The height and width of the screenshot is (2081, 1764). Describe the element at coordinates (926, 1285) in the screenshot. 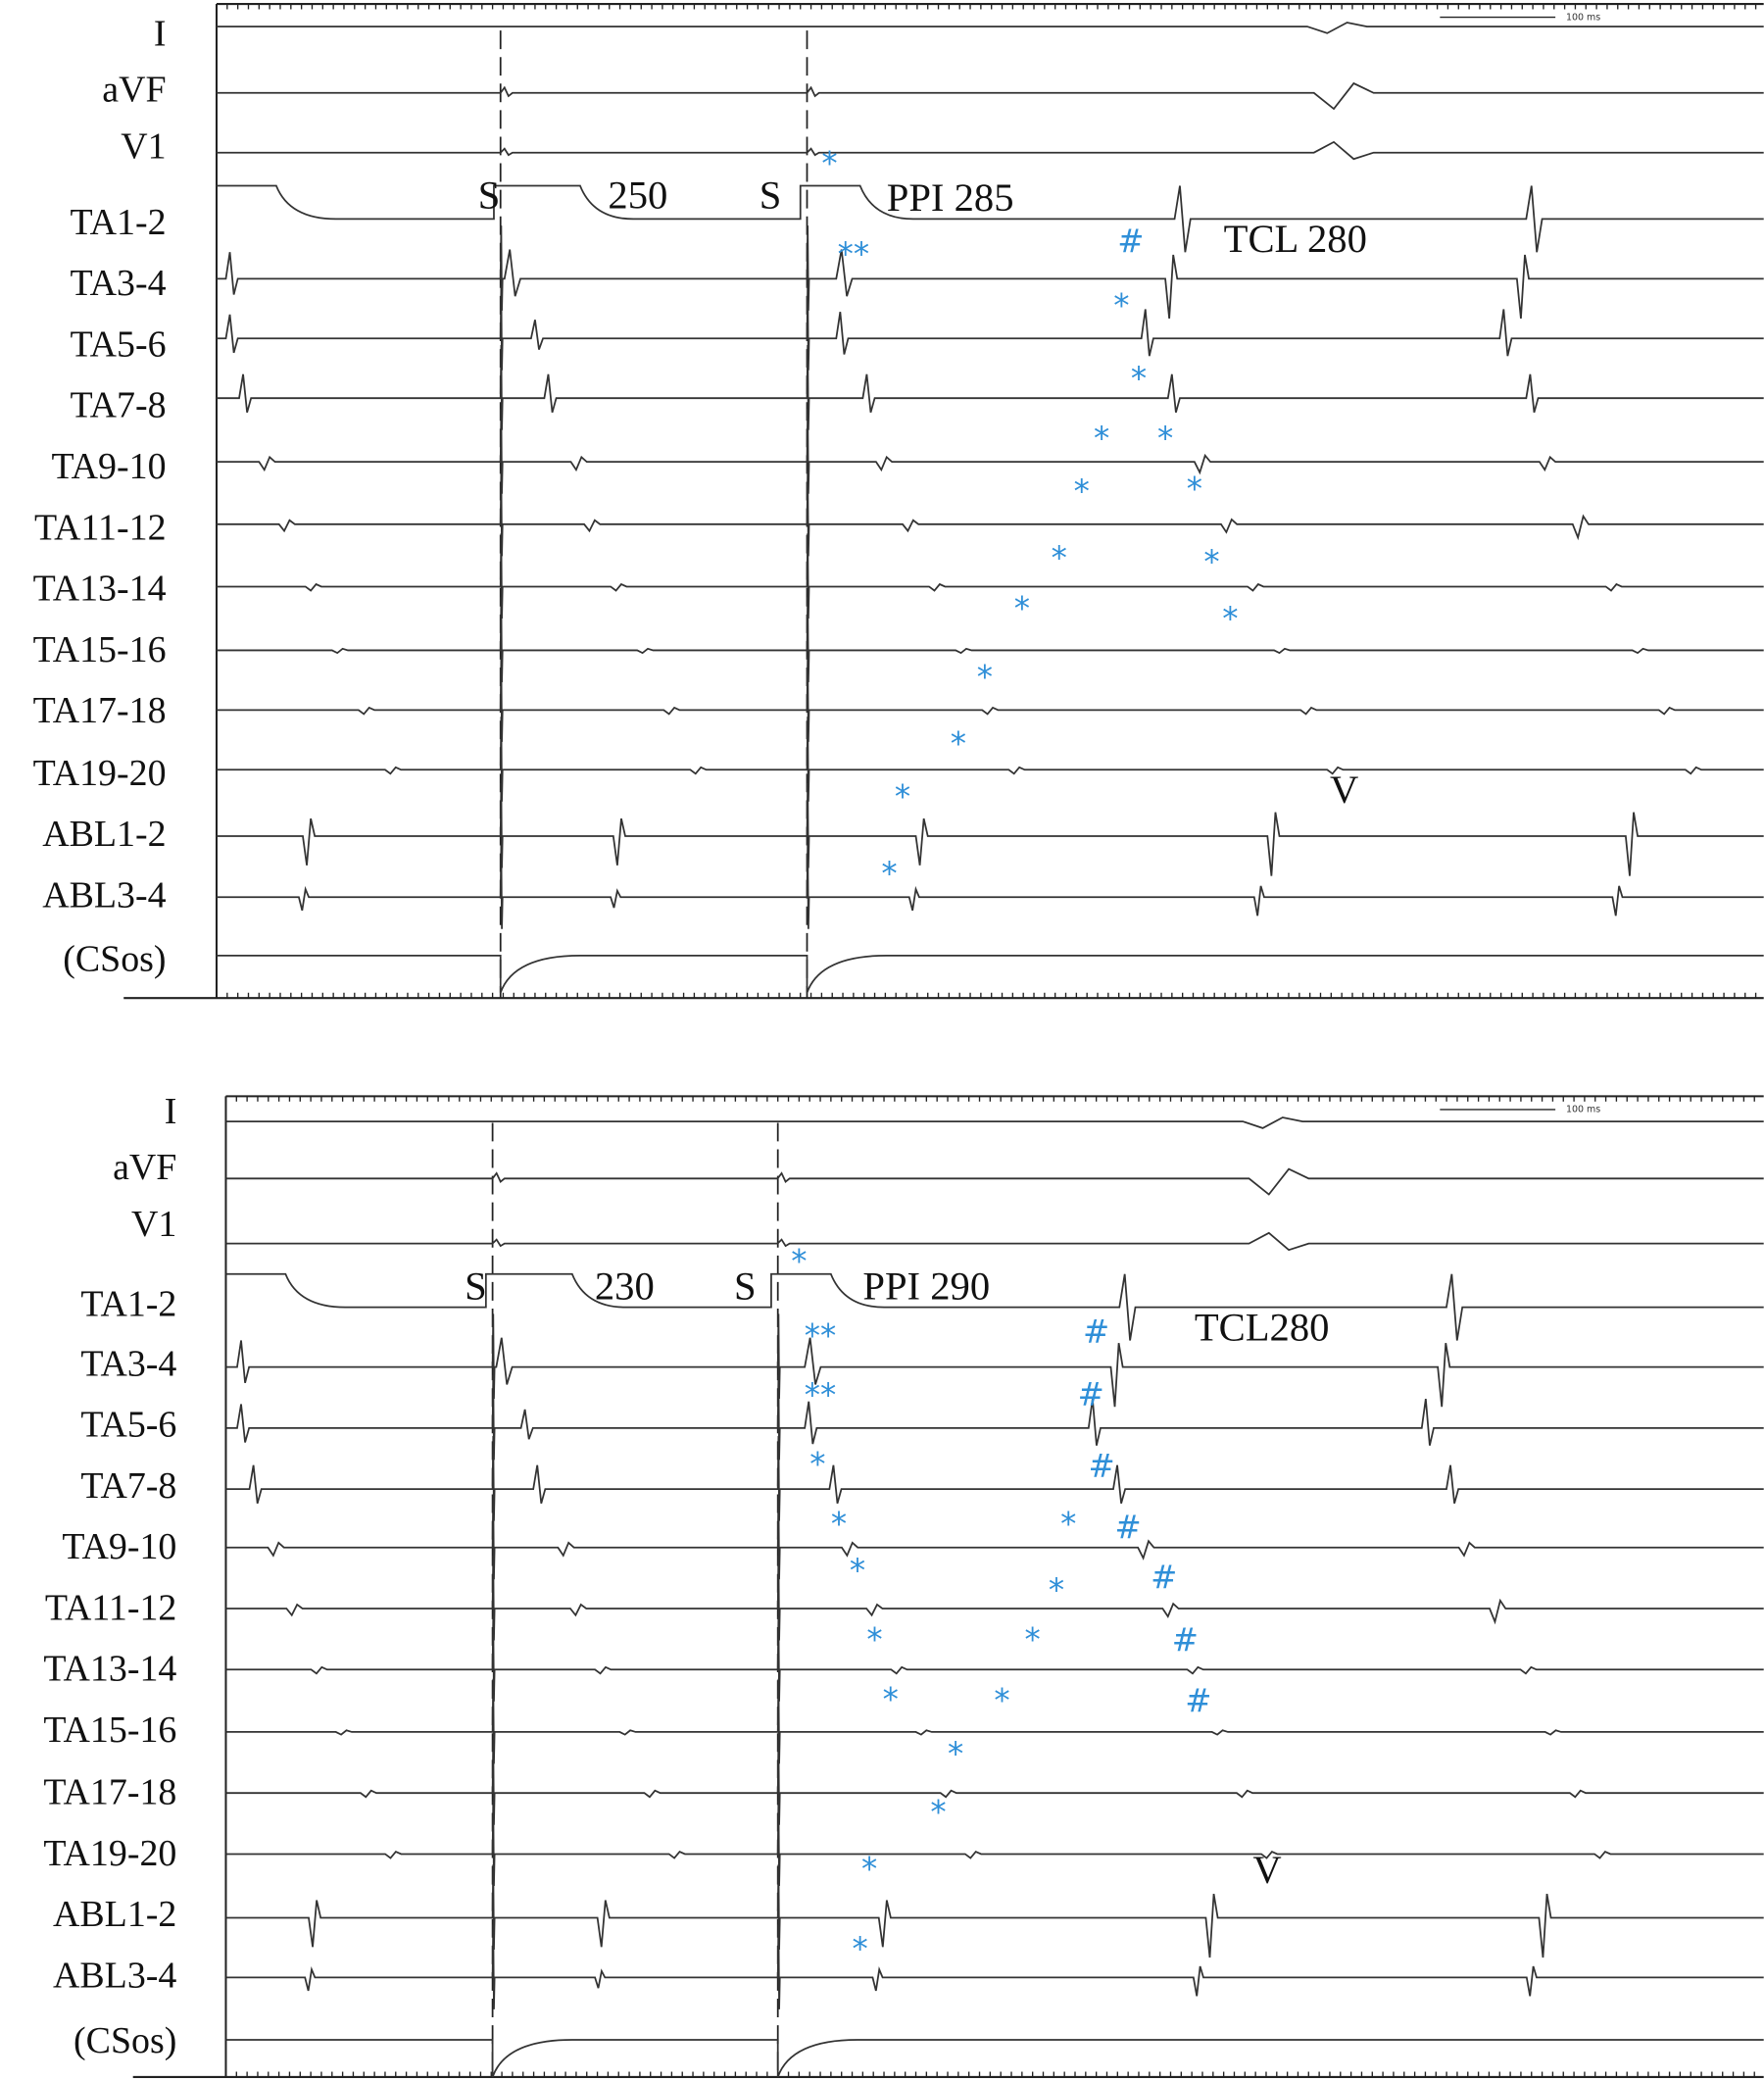

I see `annotation: PPI 290` at that location.